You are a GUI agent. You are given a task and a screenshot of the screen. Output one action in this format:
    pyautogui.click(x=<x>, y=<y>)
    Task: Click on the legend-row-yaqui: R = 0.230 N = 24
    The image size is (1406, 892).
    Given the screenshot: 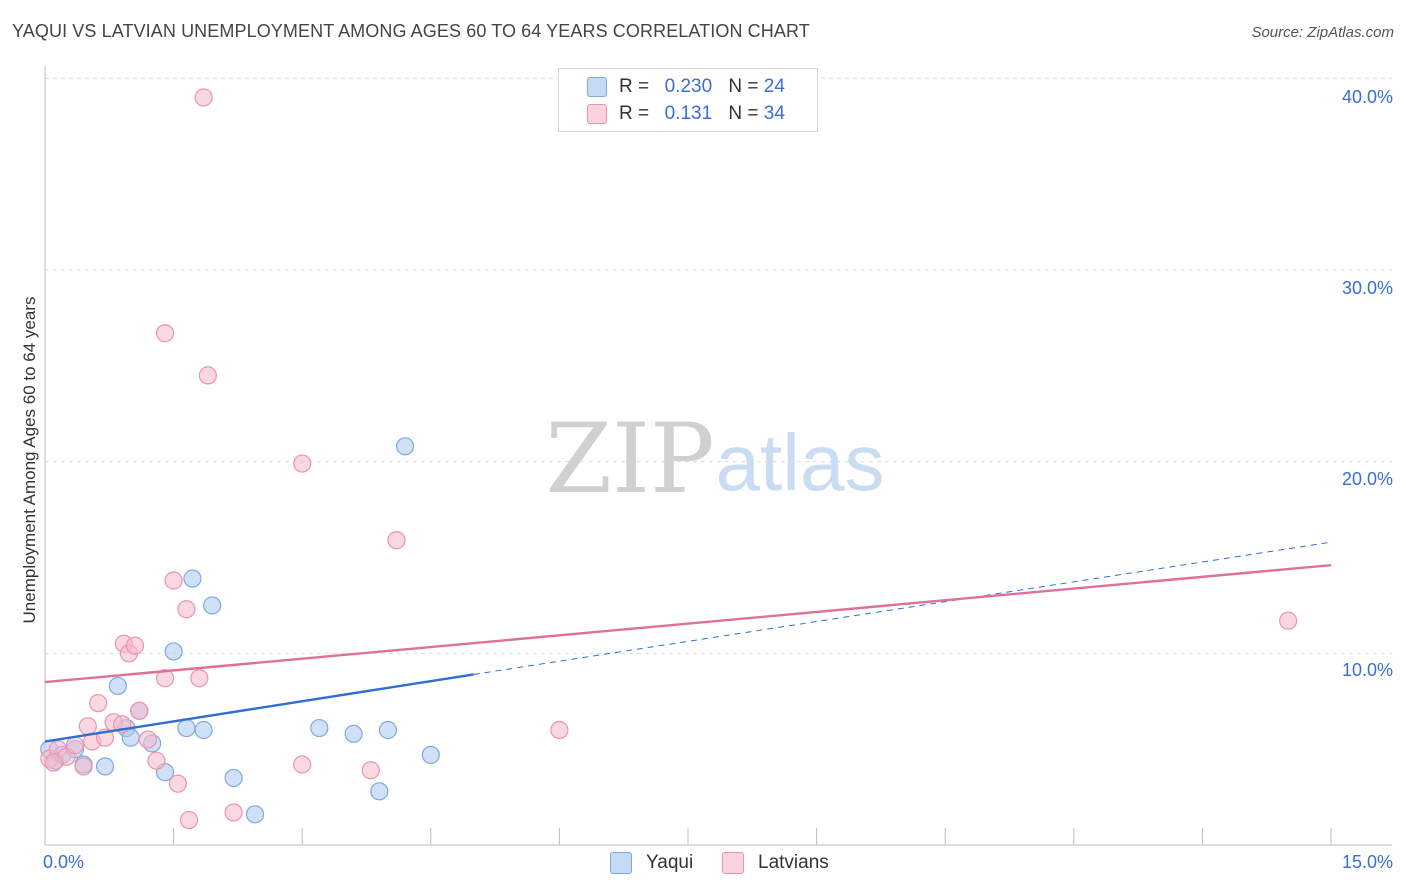 What is the action you would take?
    pyautogui.click(x=672, y=87)
    